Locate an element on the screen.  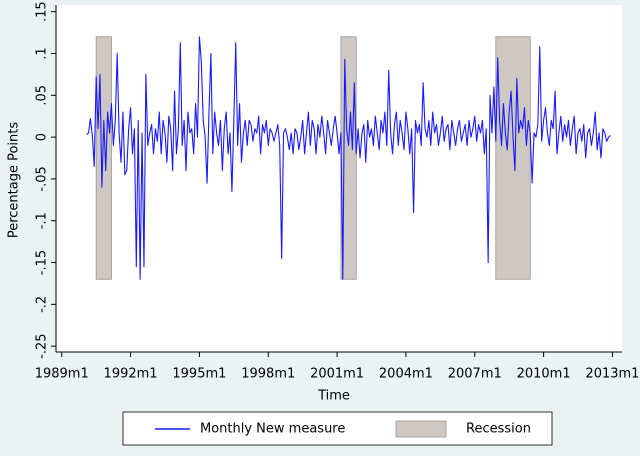
y-axis-title: Percentage Points is located at coordinates (14, 180).